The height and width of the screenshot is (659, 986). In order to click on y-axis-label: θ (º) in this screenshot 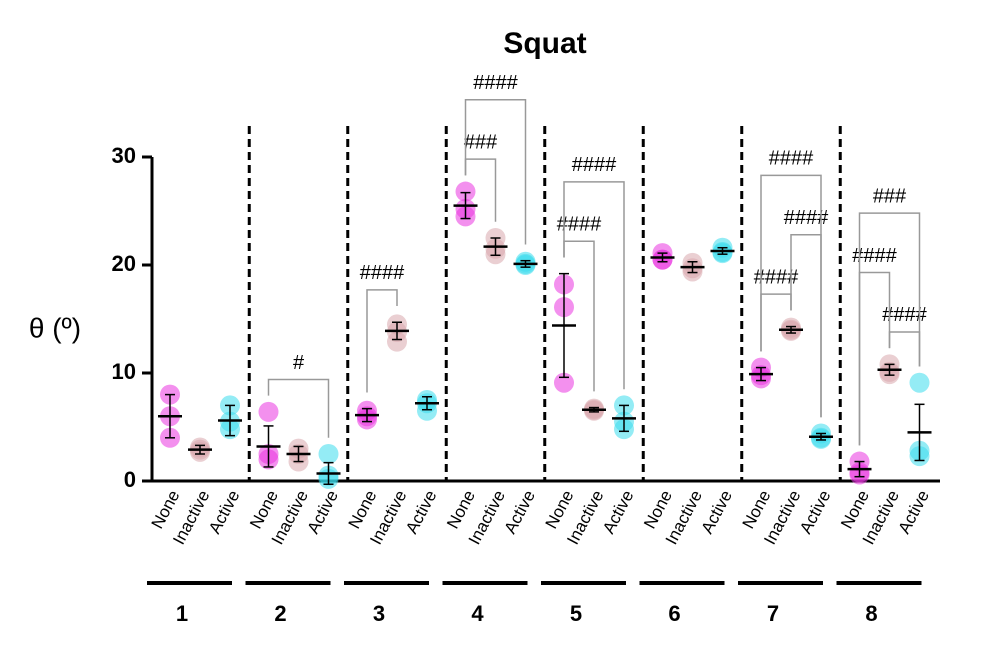, I will do `click(55, 327)`.